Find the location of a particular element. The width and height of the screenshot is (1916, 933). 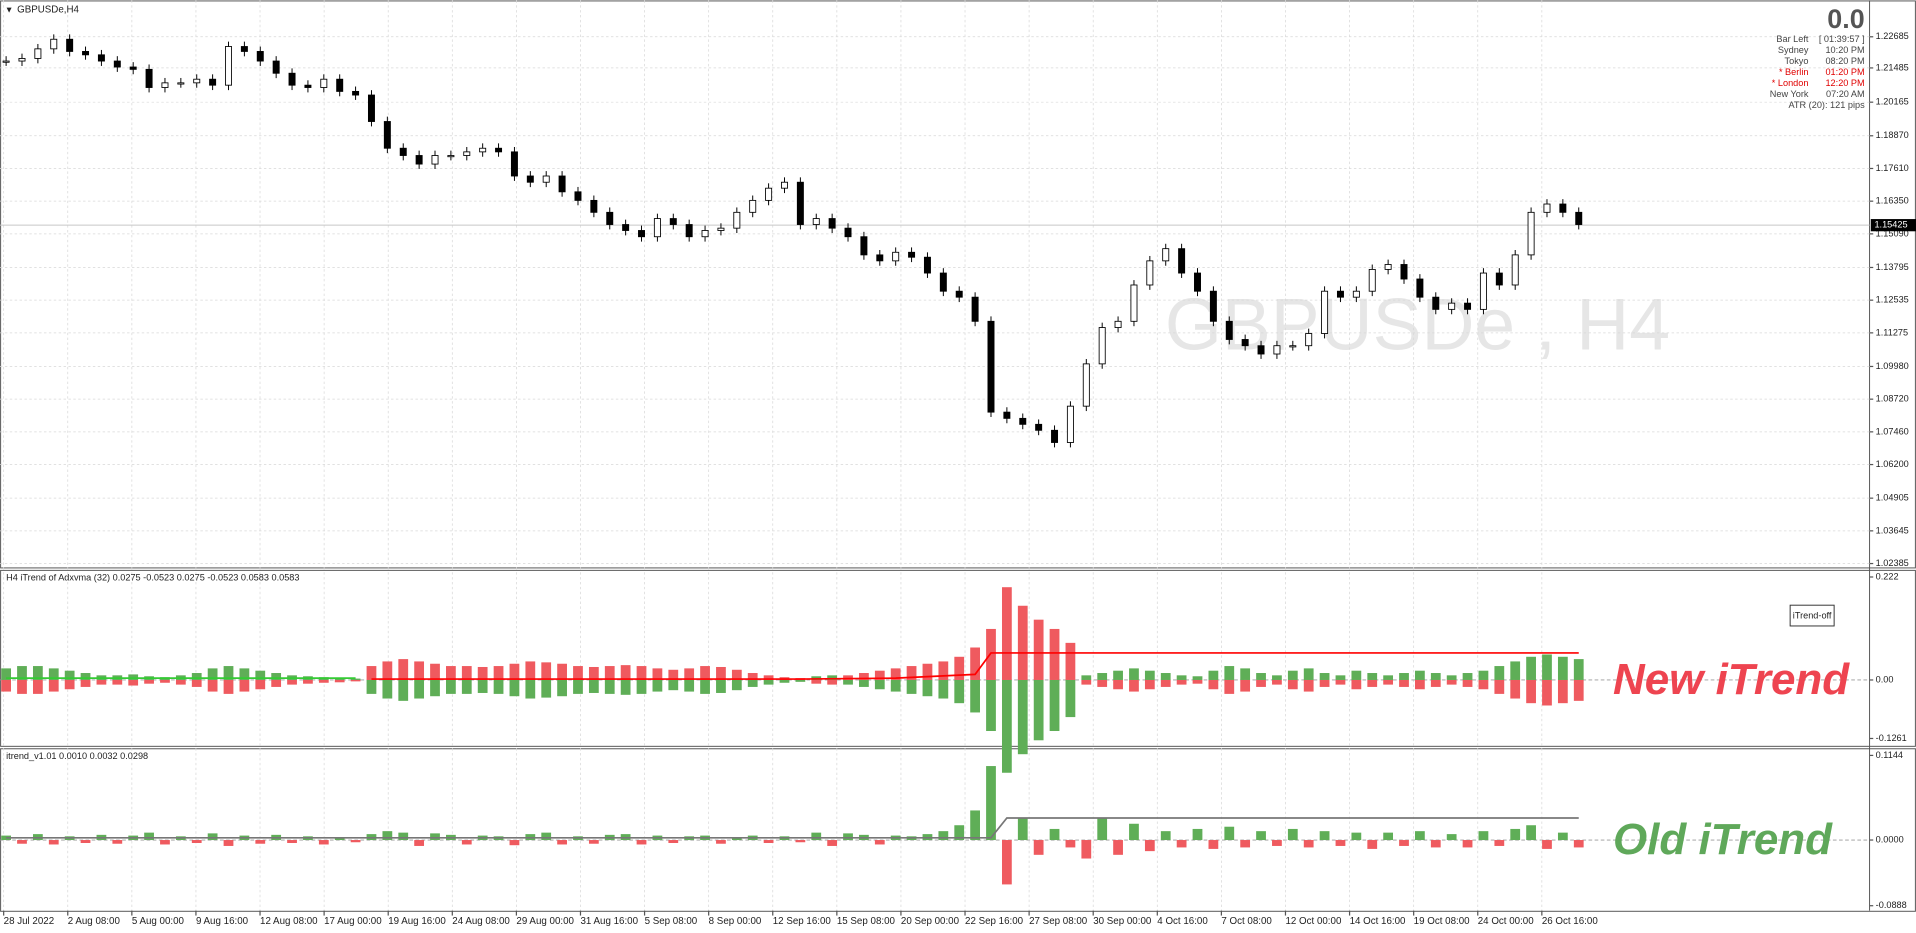

info-label: * Berlin is located at coordinates (1794, 72).